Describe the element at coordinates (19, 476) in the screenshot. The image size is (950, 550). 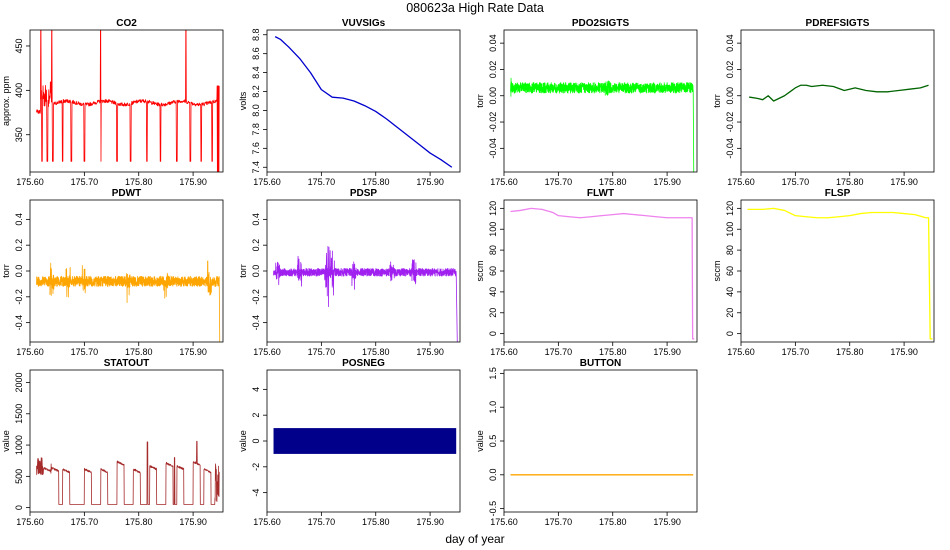
I see `statout-y-tick-label: 500` at that location.